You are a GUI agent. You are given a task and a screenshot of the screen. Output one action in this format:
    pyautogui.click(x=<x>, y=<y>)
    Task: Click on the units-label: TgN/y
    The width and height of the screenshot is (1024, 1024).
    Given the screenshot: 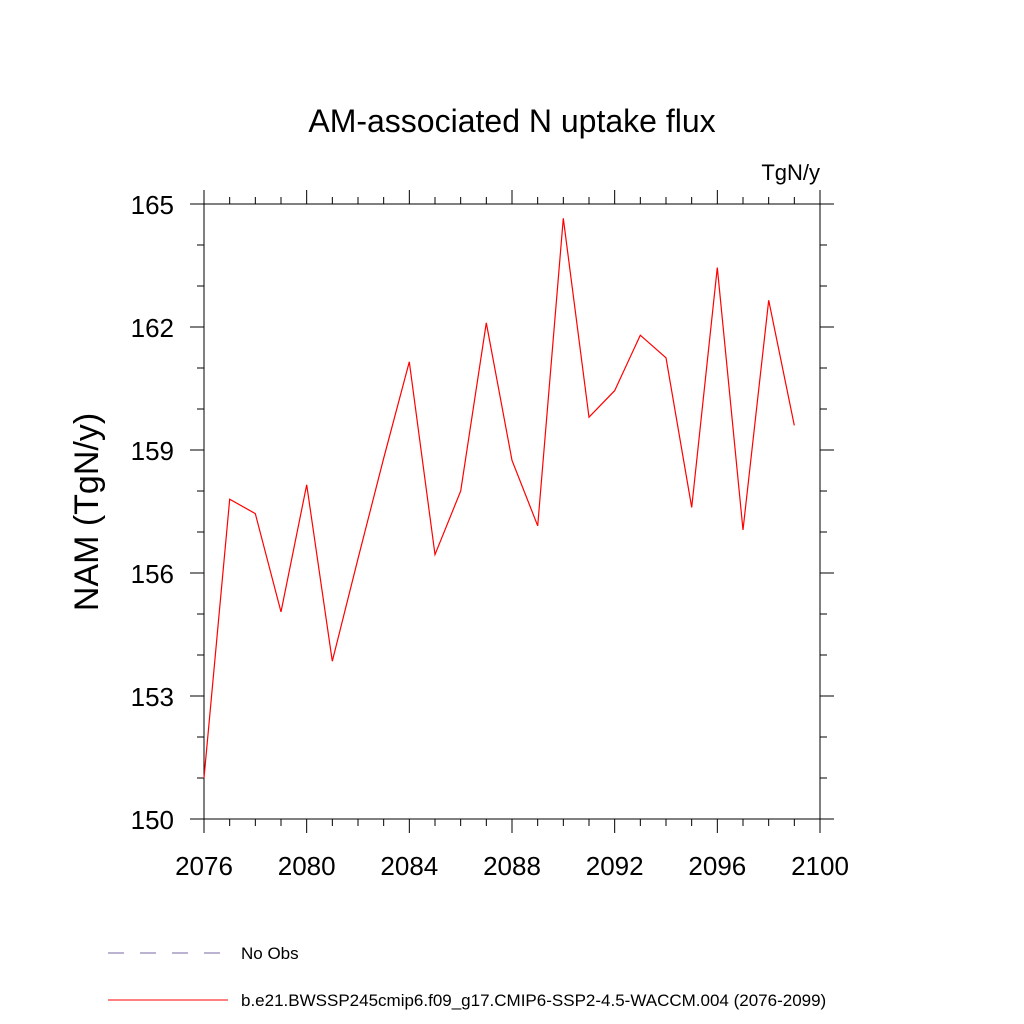 What is the action you would take?
    pyautogui.click(x=790, y=172)
    